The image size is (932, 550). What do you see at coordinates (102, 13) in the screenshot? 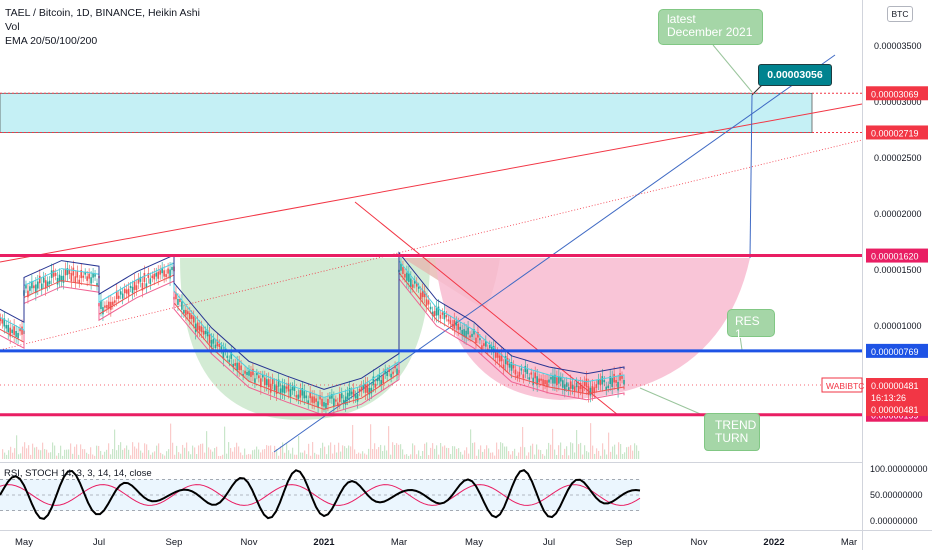
I see `symbol-title: TAEL / Bitcoin, 1D, BINANCE, Heikin Ashi` at bounding box center [102, 13].